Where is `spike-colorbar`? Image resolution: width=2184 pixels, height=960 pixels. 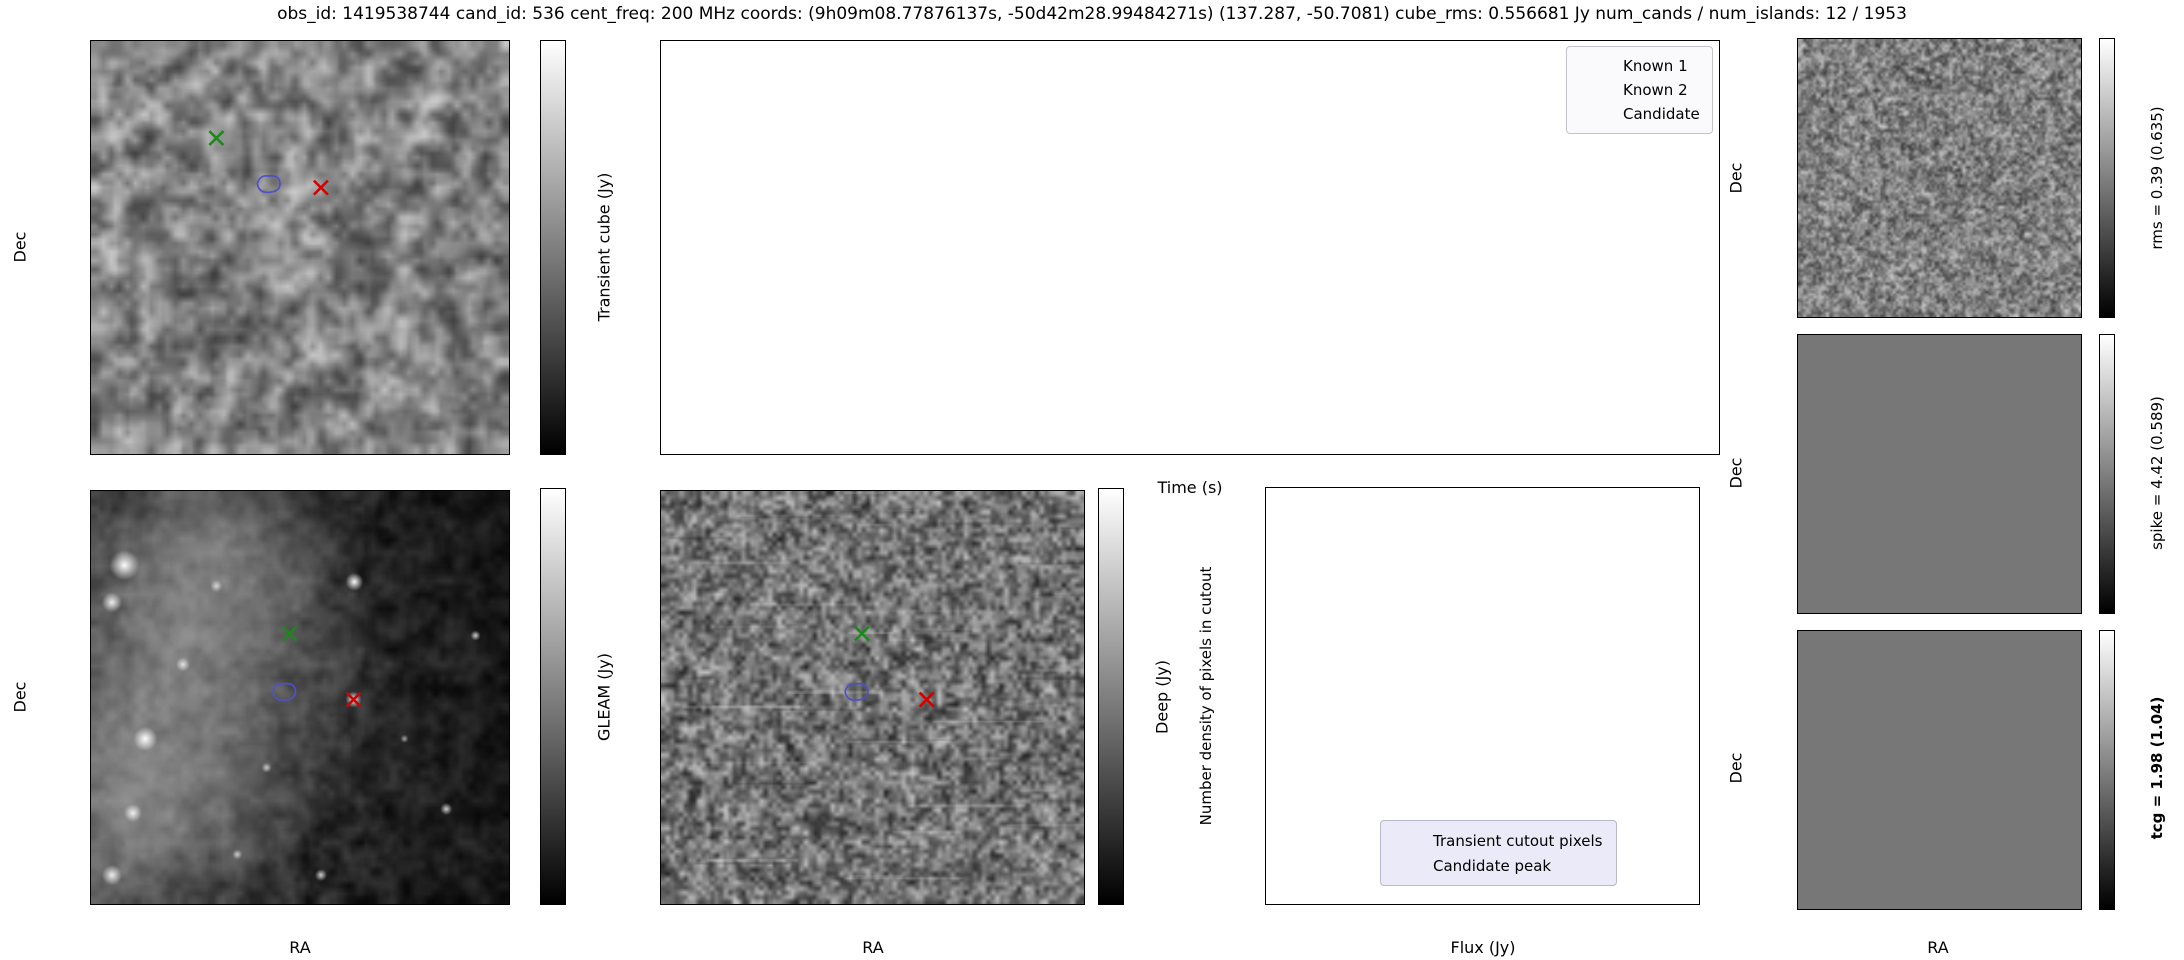
spike-colorbar is located at coordinates (2107, 474).